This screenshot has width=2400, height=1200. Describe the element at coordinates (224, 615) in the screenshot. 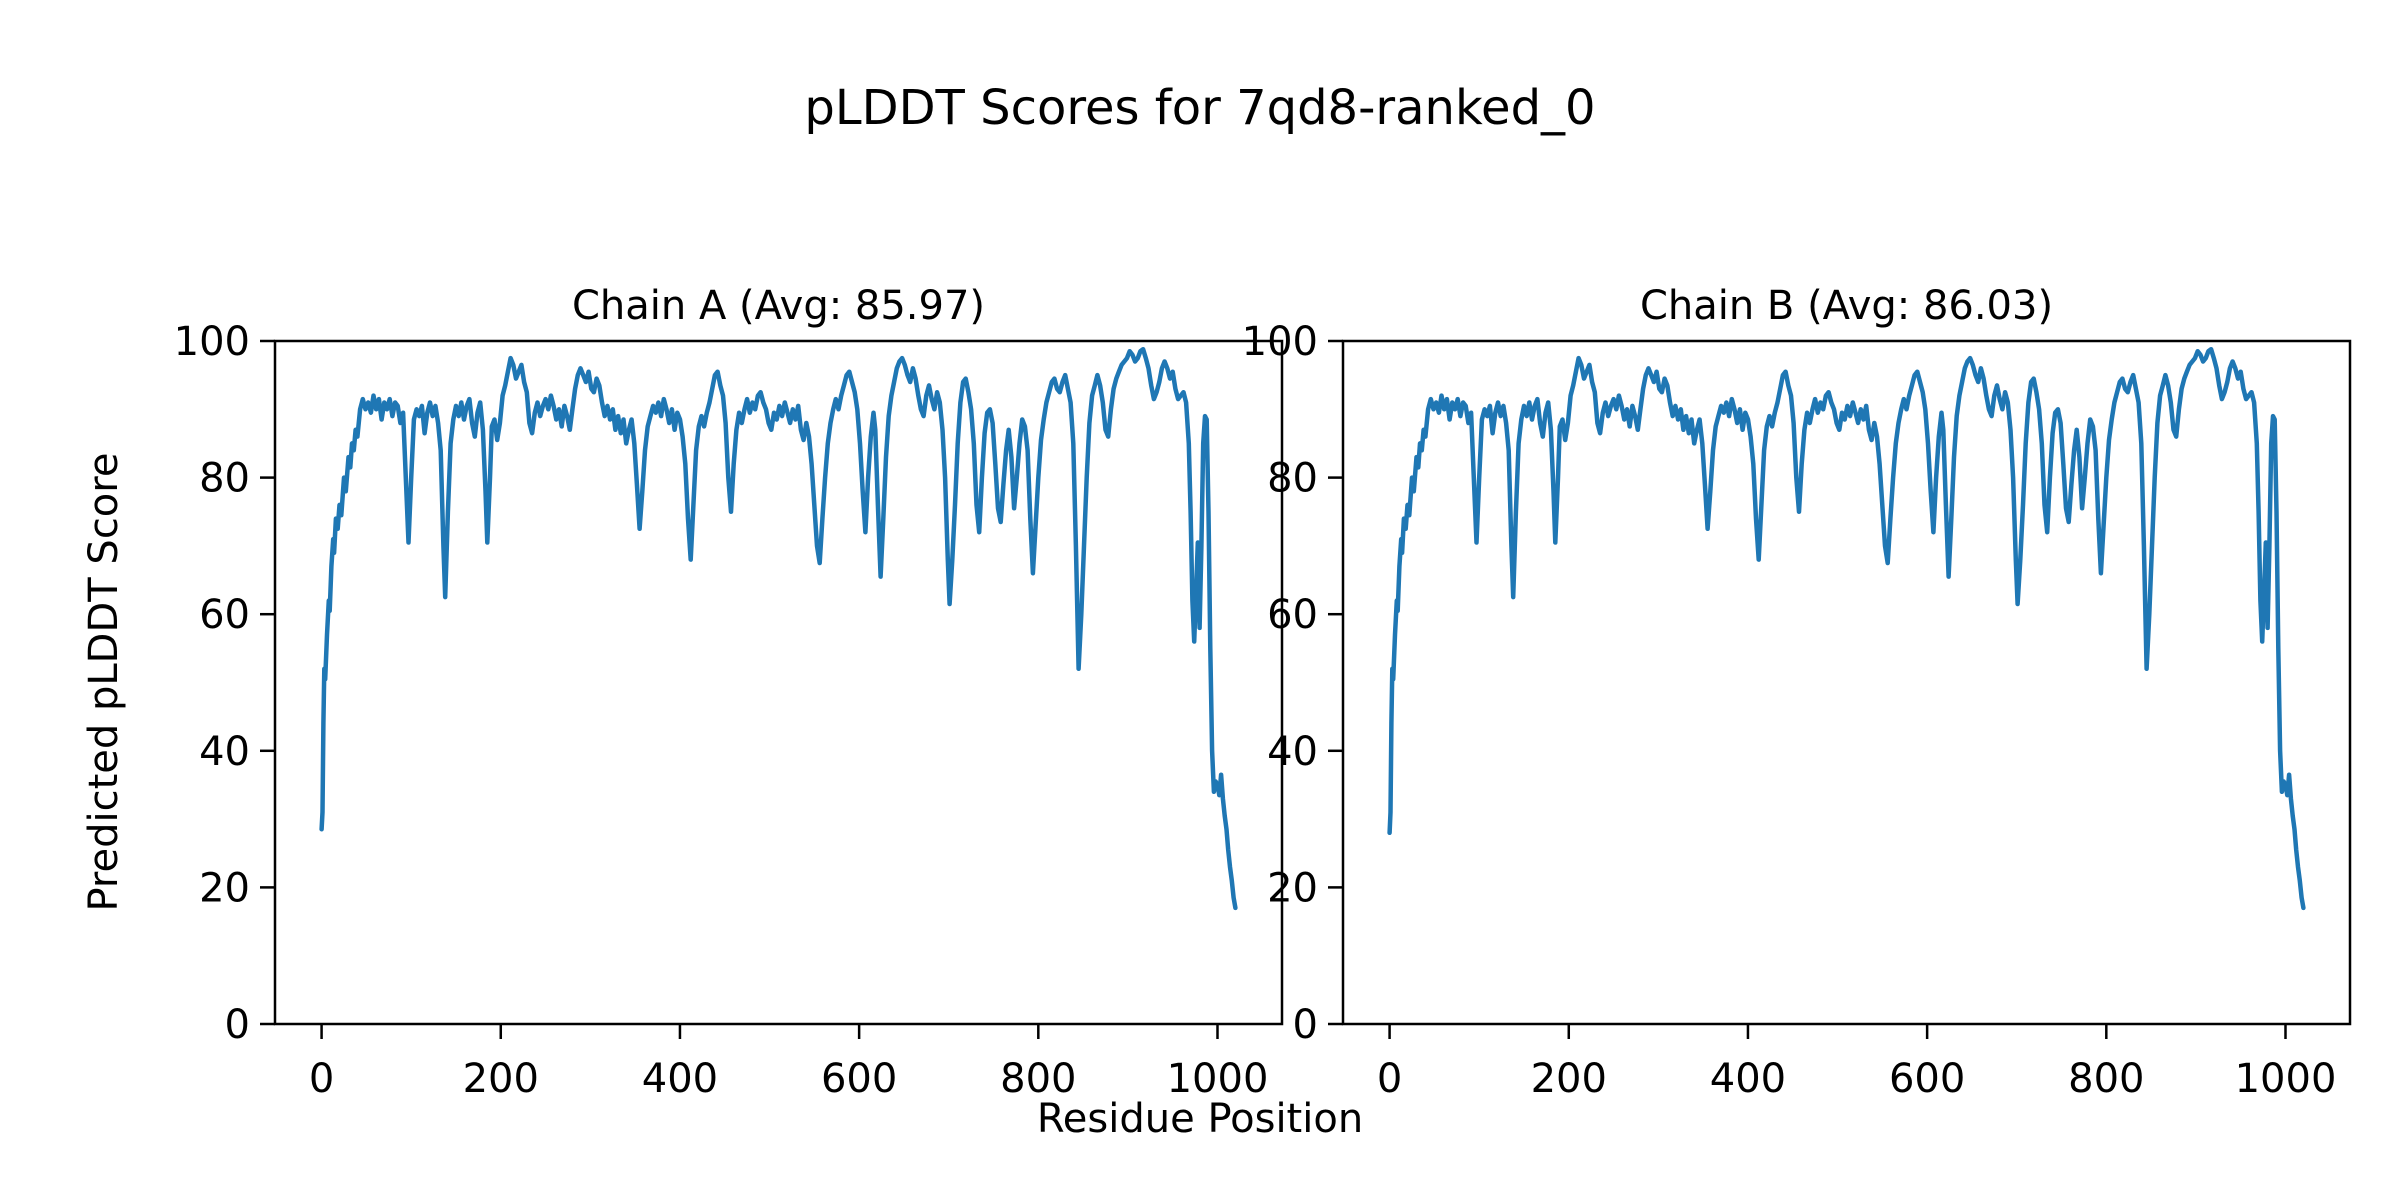

I see `y-tick-label-A: 60` at that location.